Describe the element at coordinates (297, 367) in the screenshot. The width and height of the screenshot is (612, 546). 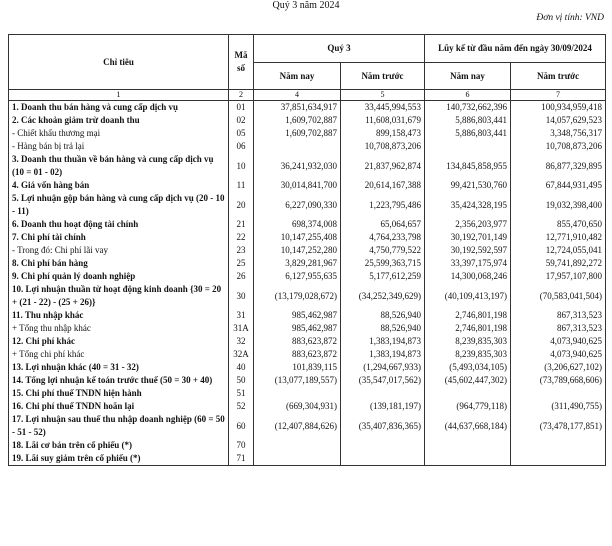
I see `value-cell: 101,839,115` at that location.